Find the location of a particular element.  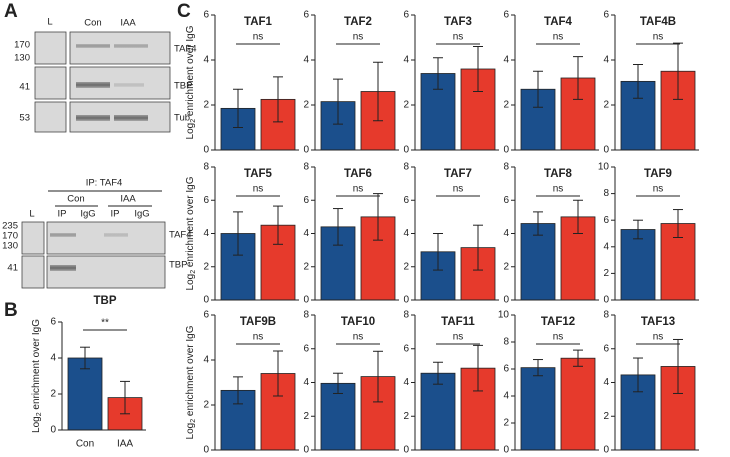

chart-title: TAF6 is located at coordinates (358, 174).